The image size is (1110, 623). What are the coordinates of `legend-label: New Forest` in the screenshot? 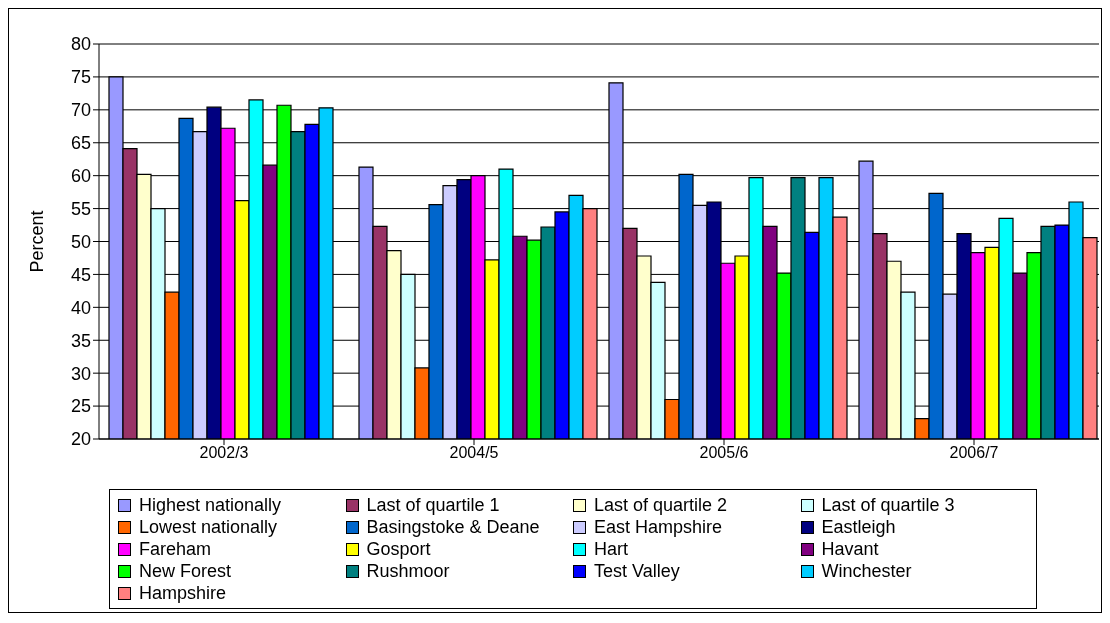 It's located at (185, 571).